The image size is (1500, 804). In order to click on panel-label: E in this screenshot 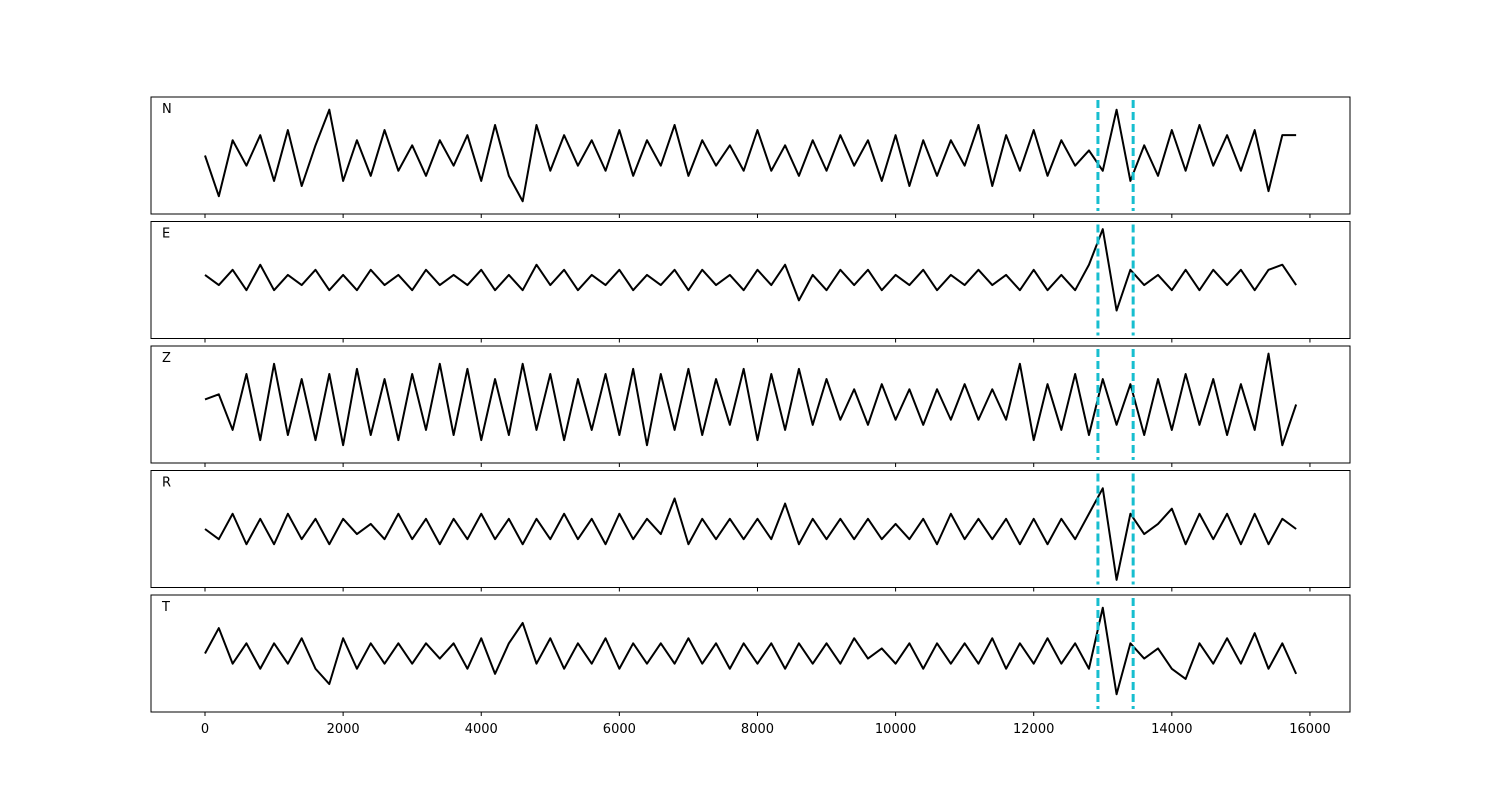, I will do `click(166, 234)`.